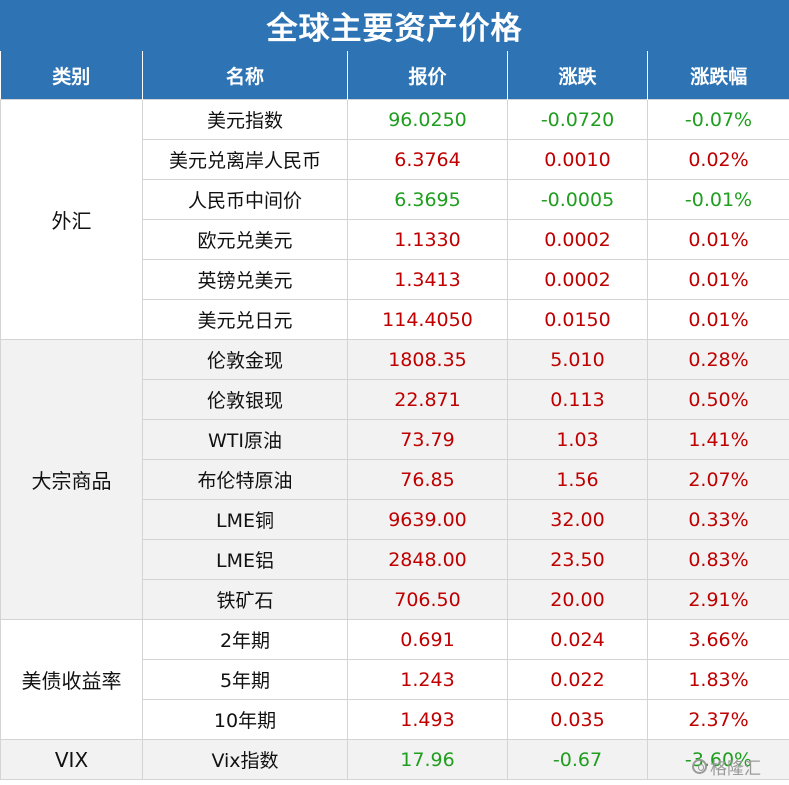  Describe the element at coordinates (245, 599) in the screenshot. I see `name-cell: 铁矿石` at that location.